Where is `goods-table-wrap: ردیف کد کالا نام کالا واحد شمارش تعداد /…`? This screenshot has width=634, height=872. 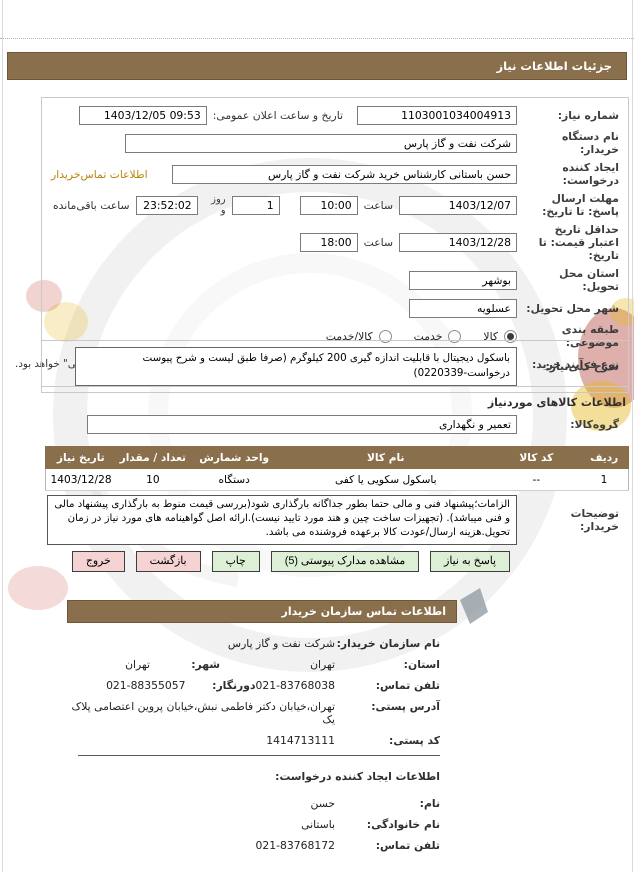 goods-table-wrap: ردیف کد کالا نام کالا واحد شمارش تعداد /… is located at coordinates (337, 468).